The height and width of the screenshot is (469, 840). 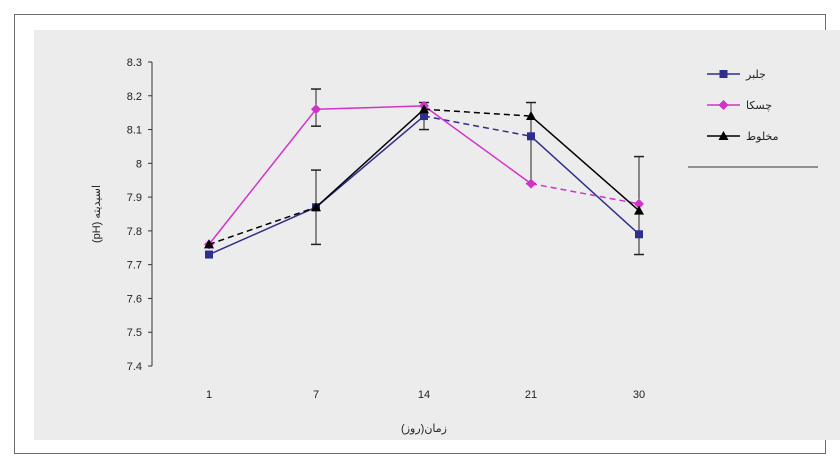 What do you see at coordinates (139, 164) in the screenshot?
I see `y-tick-label: 8` at bounding box center [139, 164].